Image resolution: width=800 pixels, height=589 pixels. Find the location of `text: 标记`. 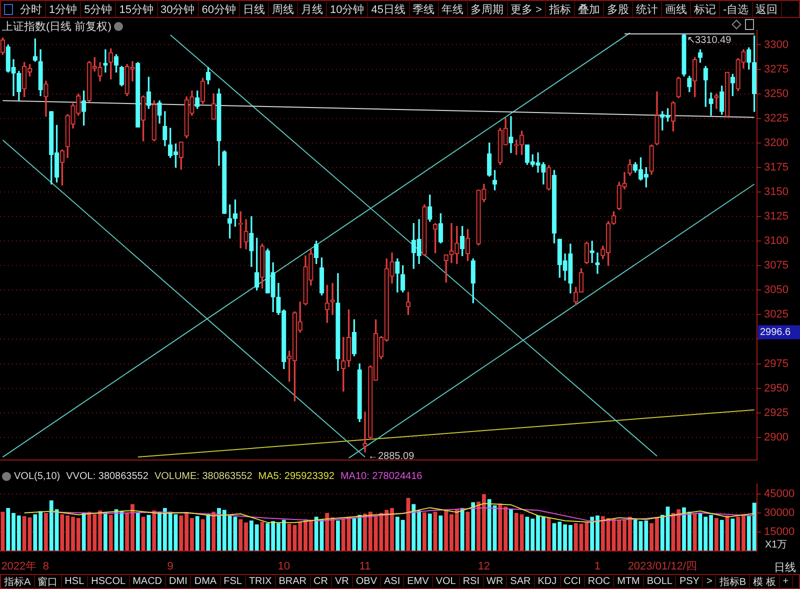

text: 标记 is located at coordinates (705, 9).